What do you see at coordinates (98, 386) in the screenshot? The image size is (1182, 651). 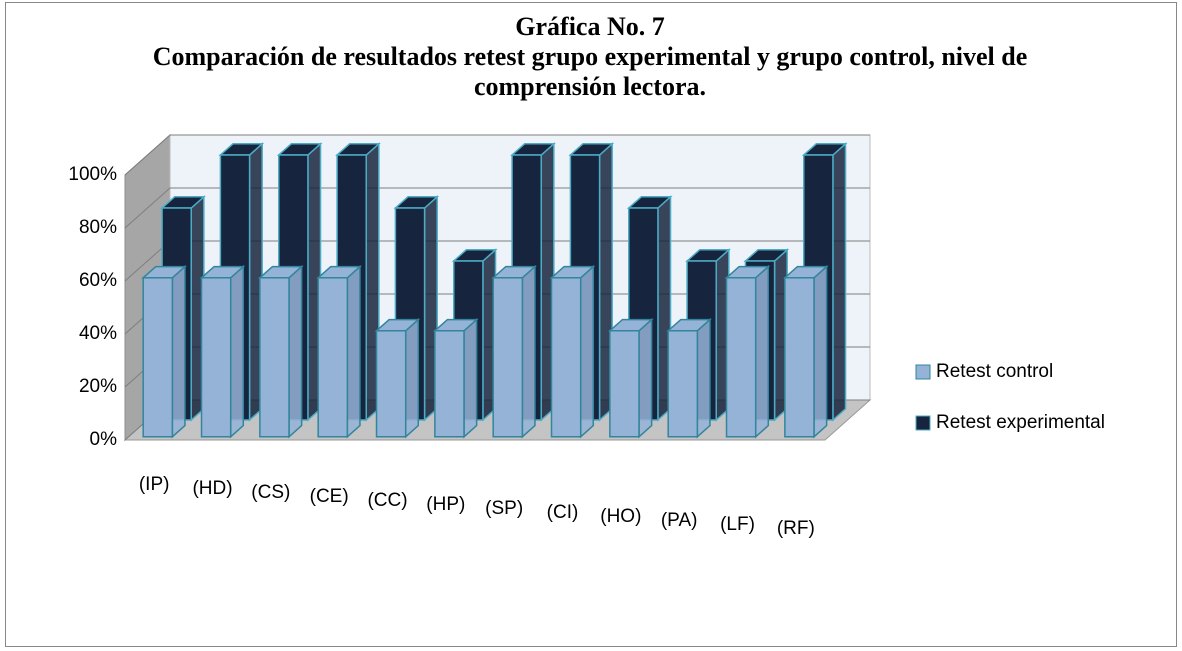 I see `y-tick-label: 20%` at bounding box center [98, 386].